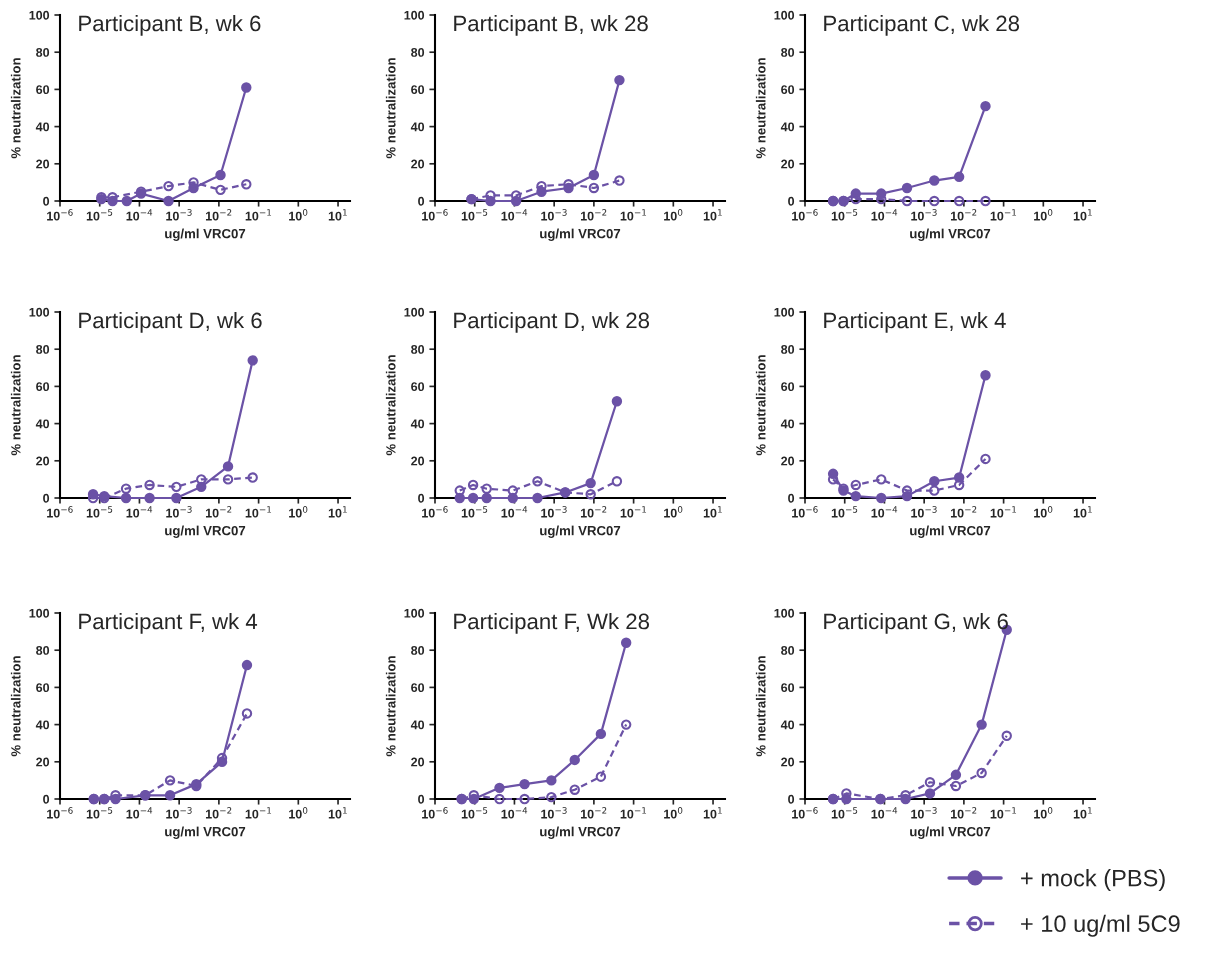 The image size is (1208, 958). I want to click on legend-label: + mock (PBS), so click(1093, 880).